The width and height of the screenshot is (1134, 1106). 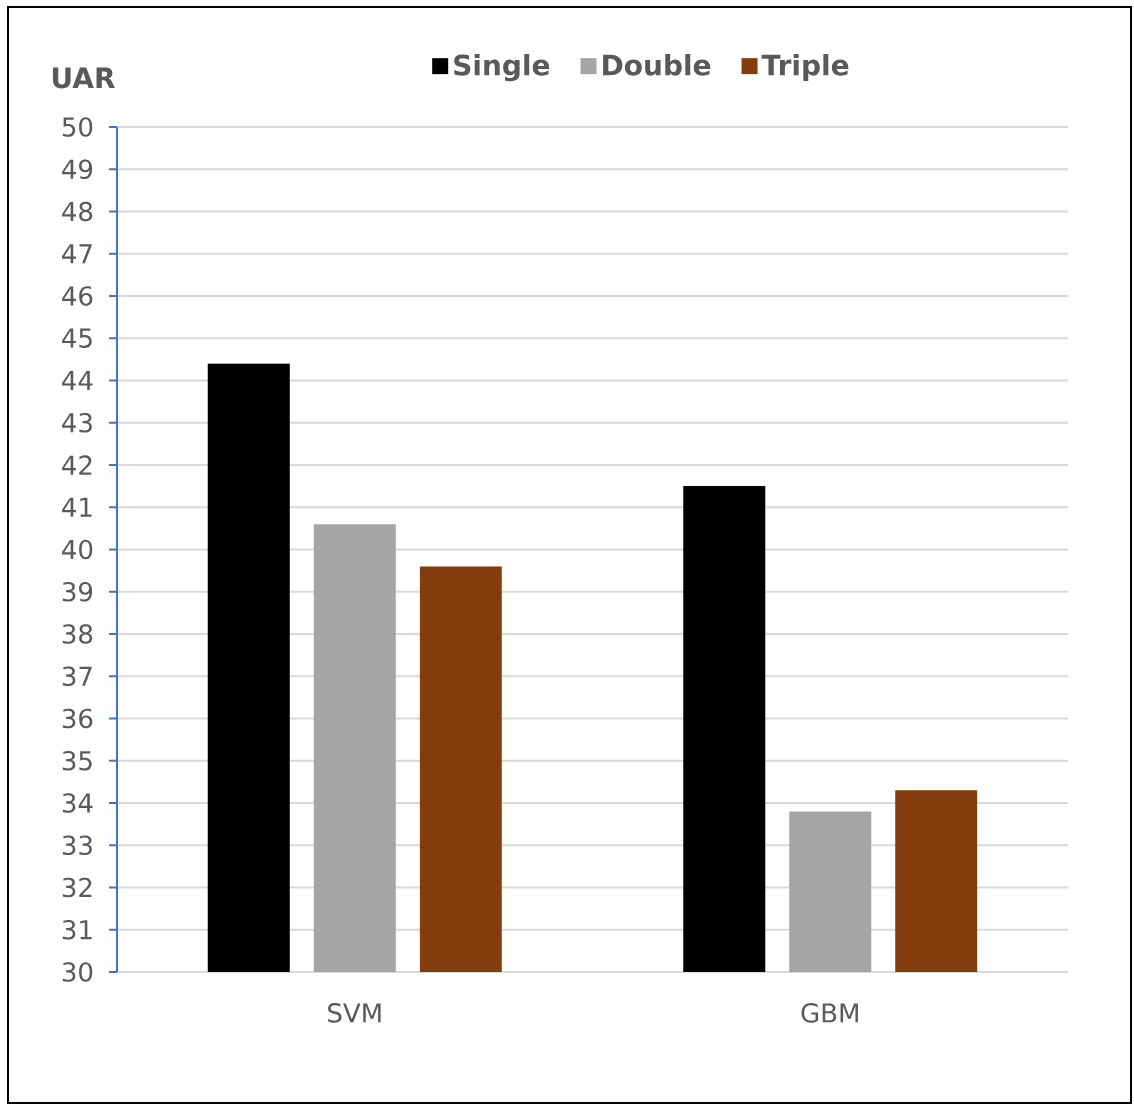 What do you see at coordinates (77, 507) in the screenshot?
I see `y-tick-label: 41` at bounding box center [77, 507].